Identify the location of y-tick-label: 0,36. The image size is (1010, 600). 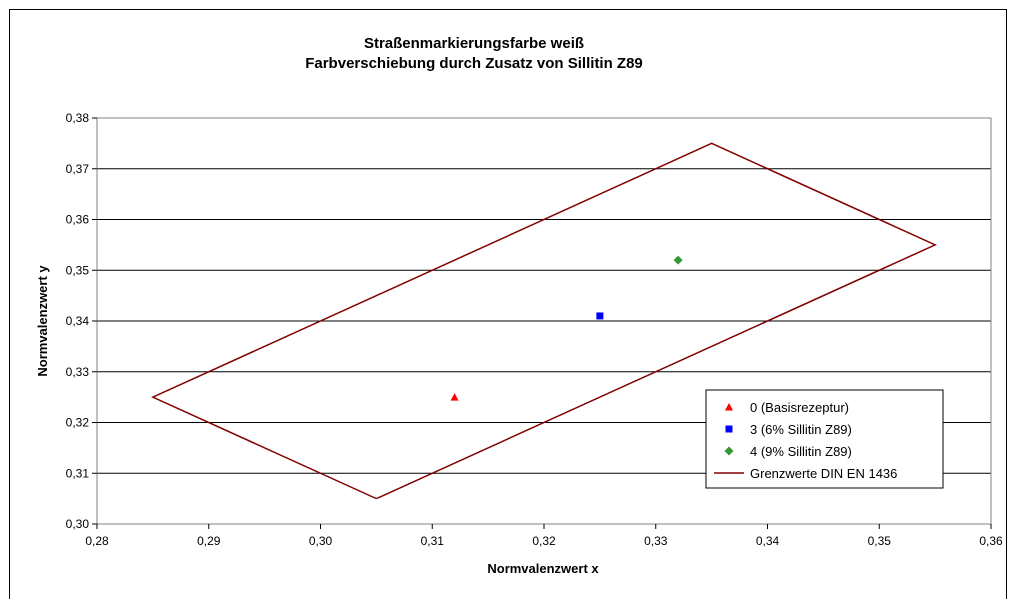
(78, 220).